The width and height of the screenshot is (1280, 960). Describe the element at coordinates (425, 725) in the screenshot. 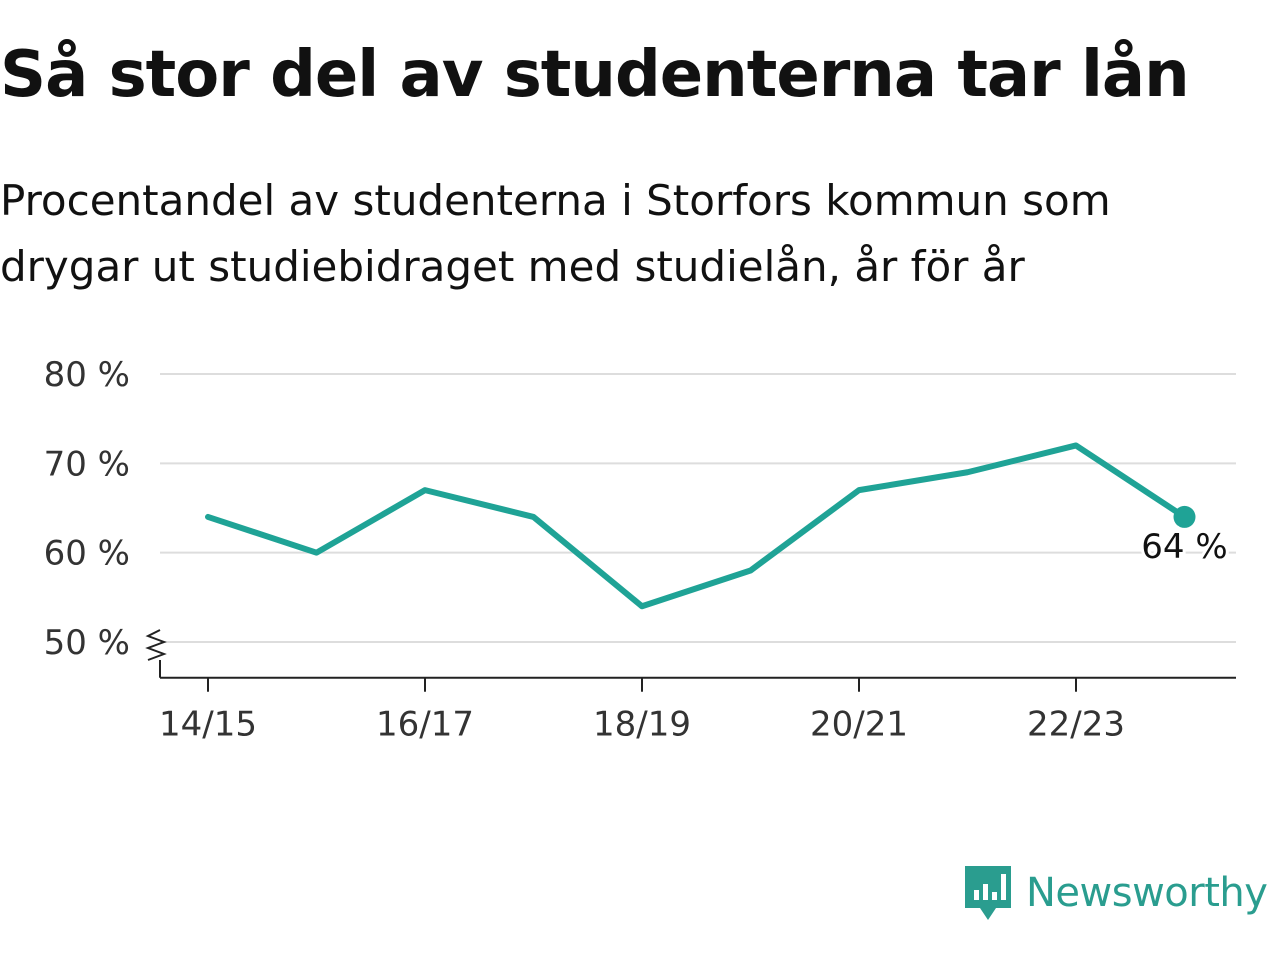

I see `x-tick-label: 16/17` at that location.